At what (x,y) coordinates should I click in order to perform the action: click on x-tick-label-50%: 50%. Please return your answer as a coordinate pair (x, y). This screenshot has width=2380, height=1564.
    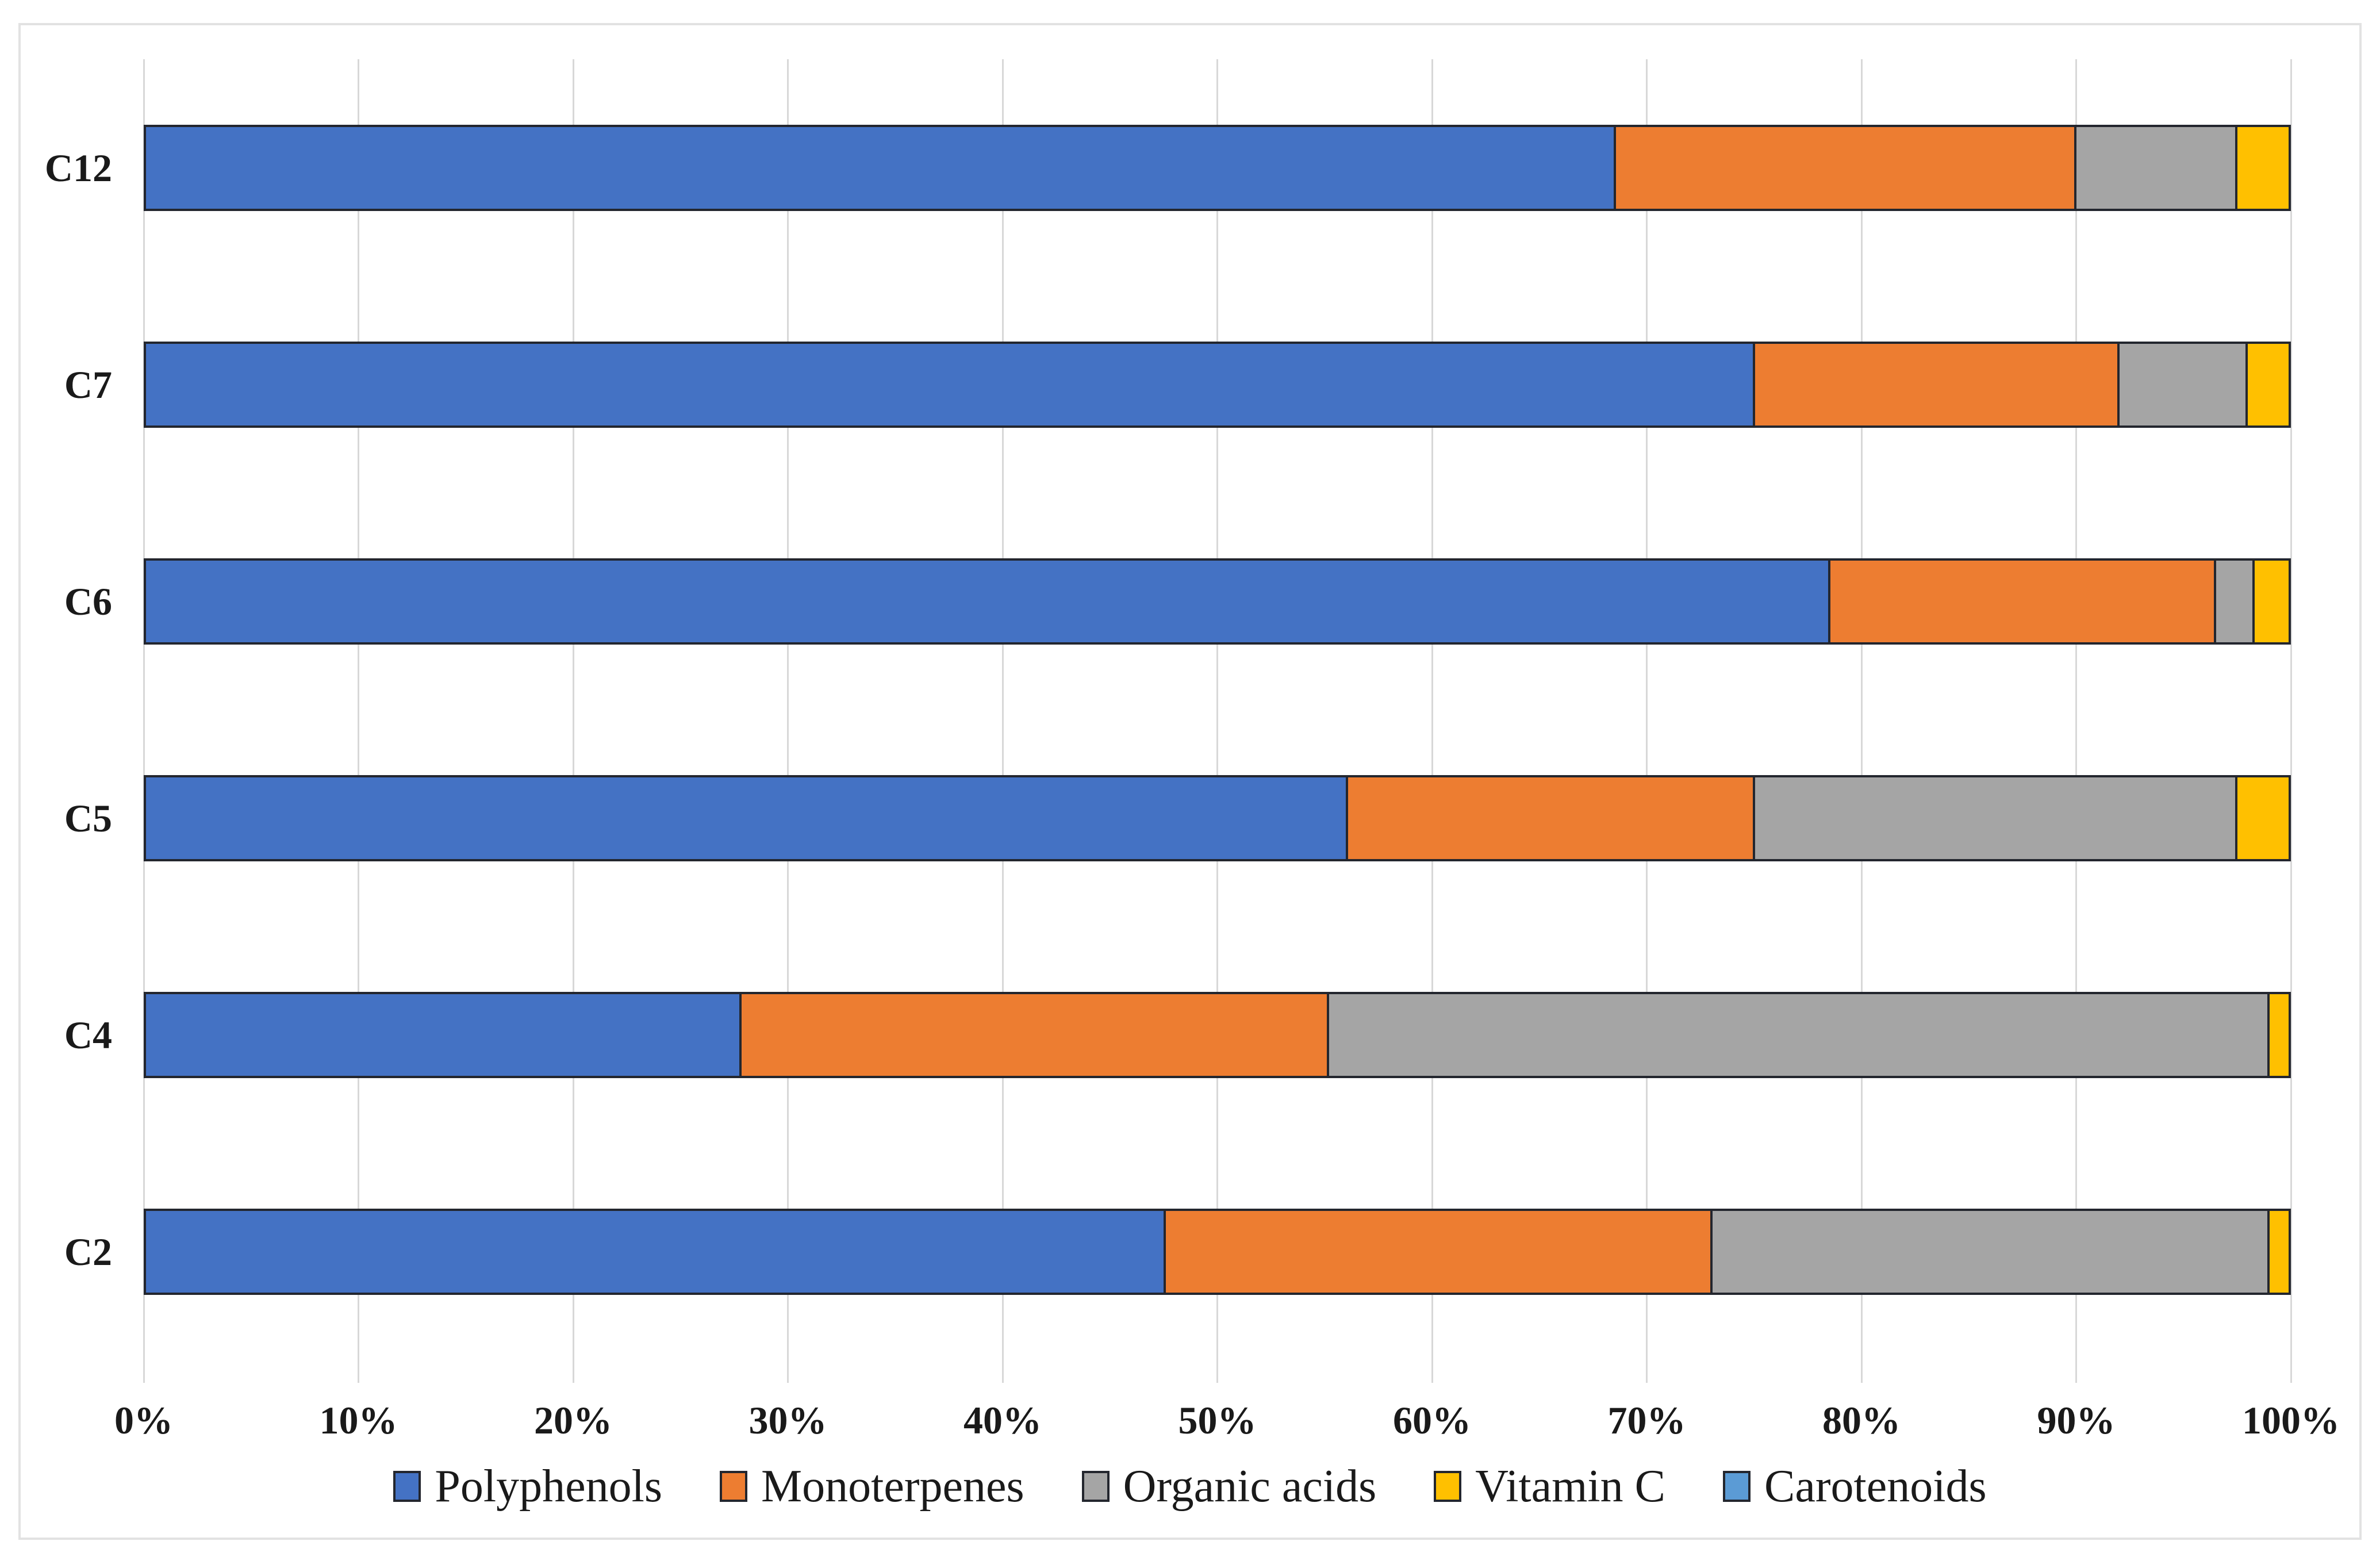
    Looking at the image, I should click on (1217, 1420).